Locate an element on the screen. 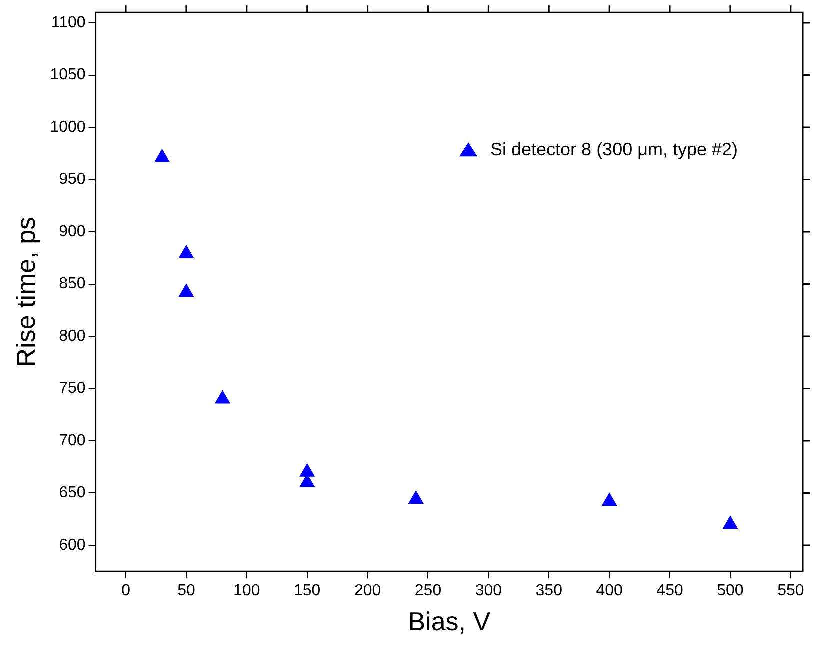 This screenshot has width=815, height=649. y-axis-title: Rise time, ps is located at coordinates (25, 292).